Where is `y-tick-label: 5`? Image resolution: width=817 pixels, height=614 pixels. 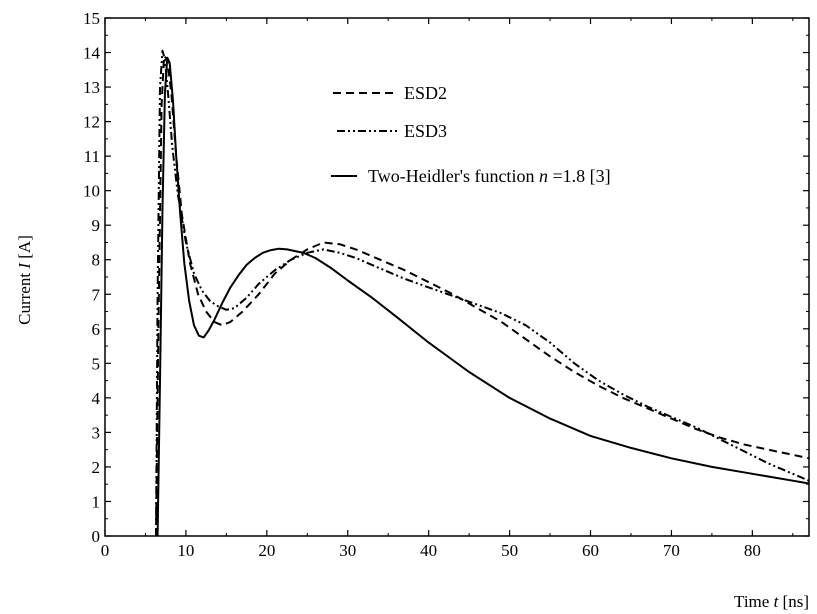
y-tick-label: 5 is located at coordinates (96, 363).